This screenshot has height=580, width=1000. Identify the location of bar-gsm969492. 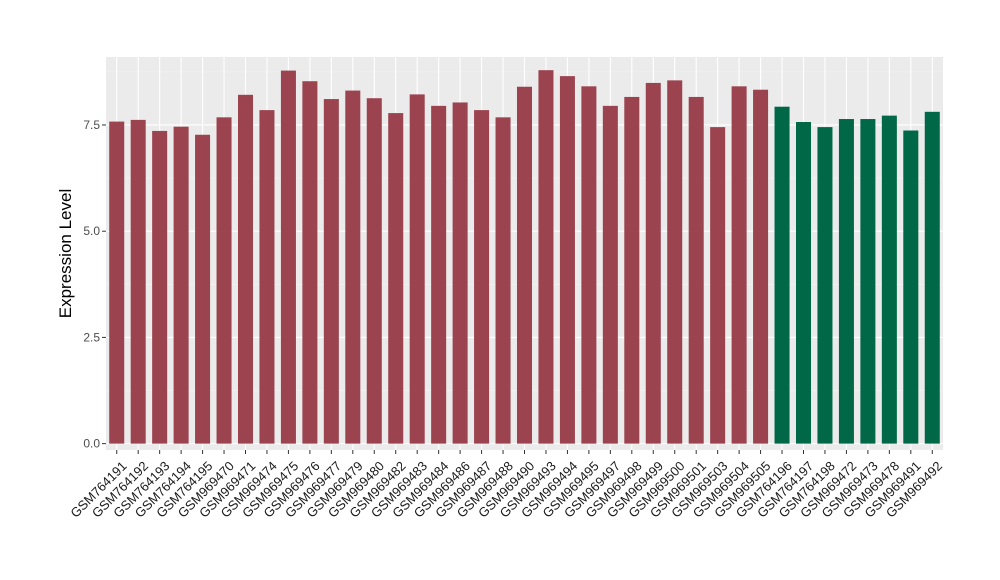
(932, 277).